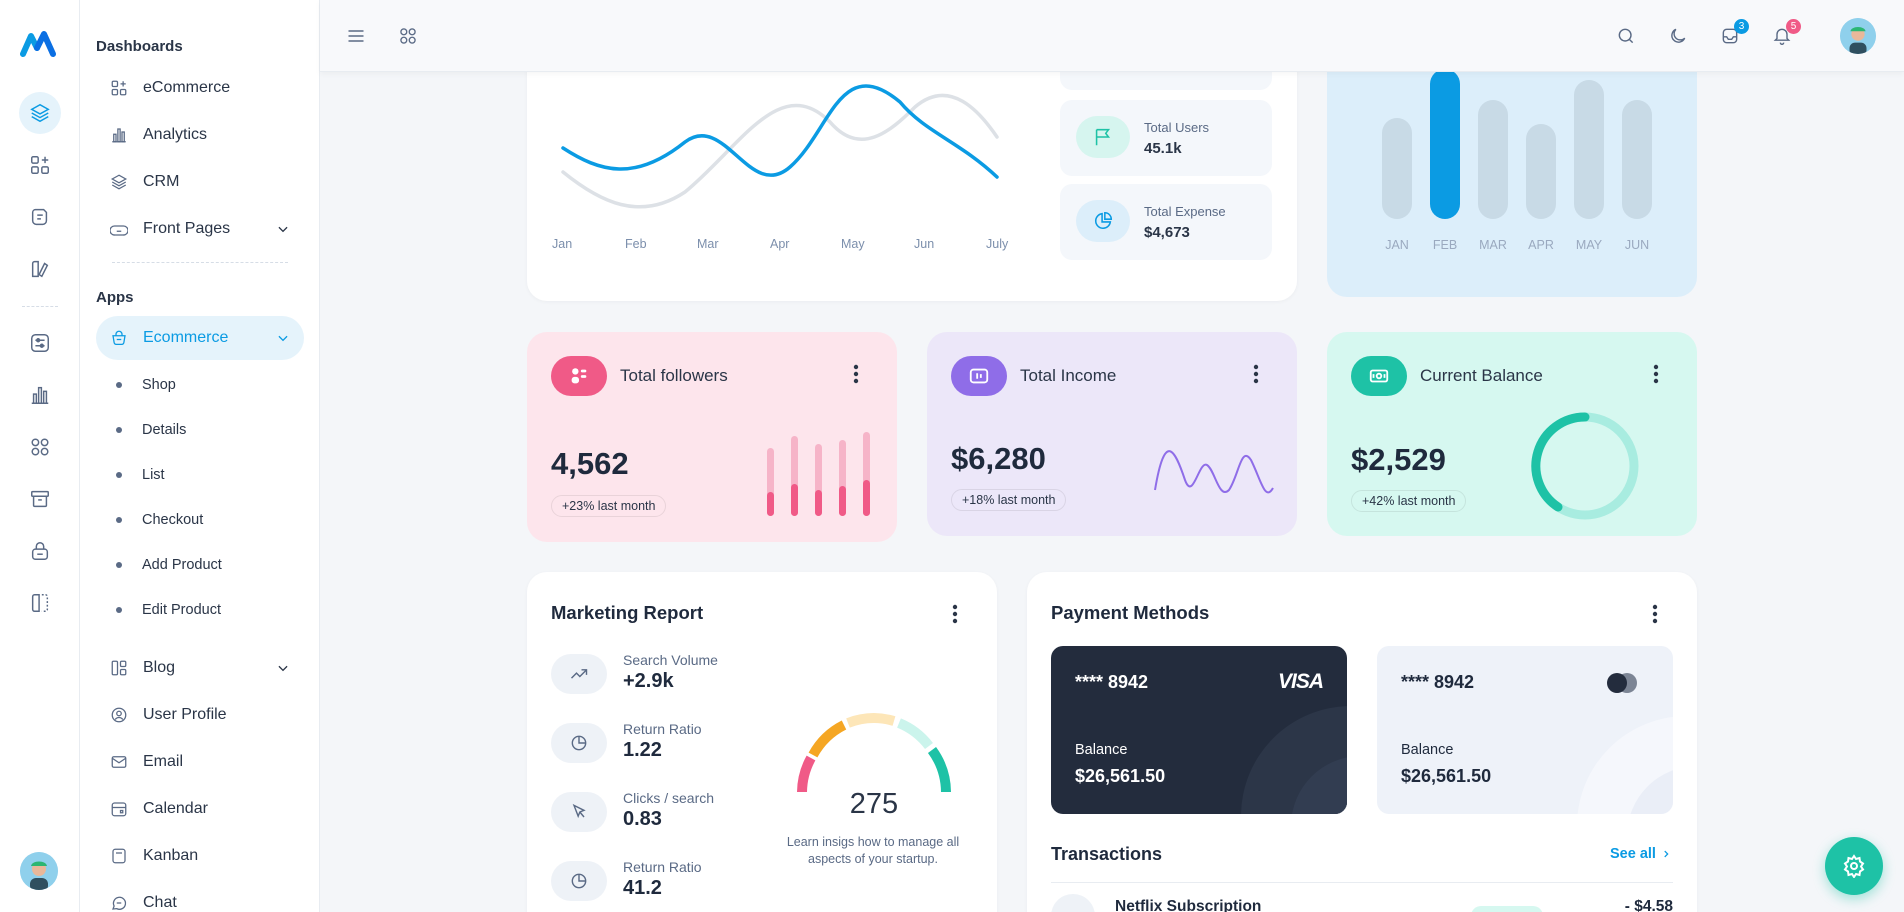 This screenshot has width=1904, height=912. What do you see at coordinates (609, 506) in the screenshot?
I see `change-badge: +23% last month` at bounding box center [609, 506].